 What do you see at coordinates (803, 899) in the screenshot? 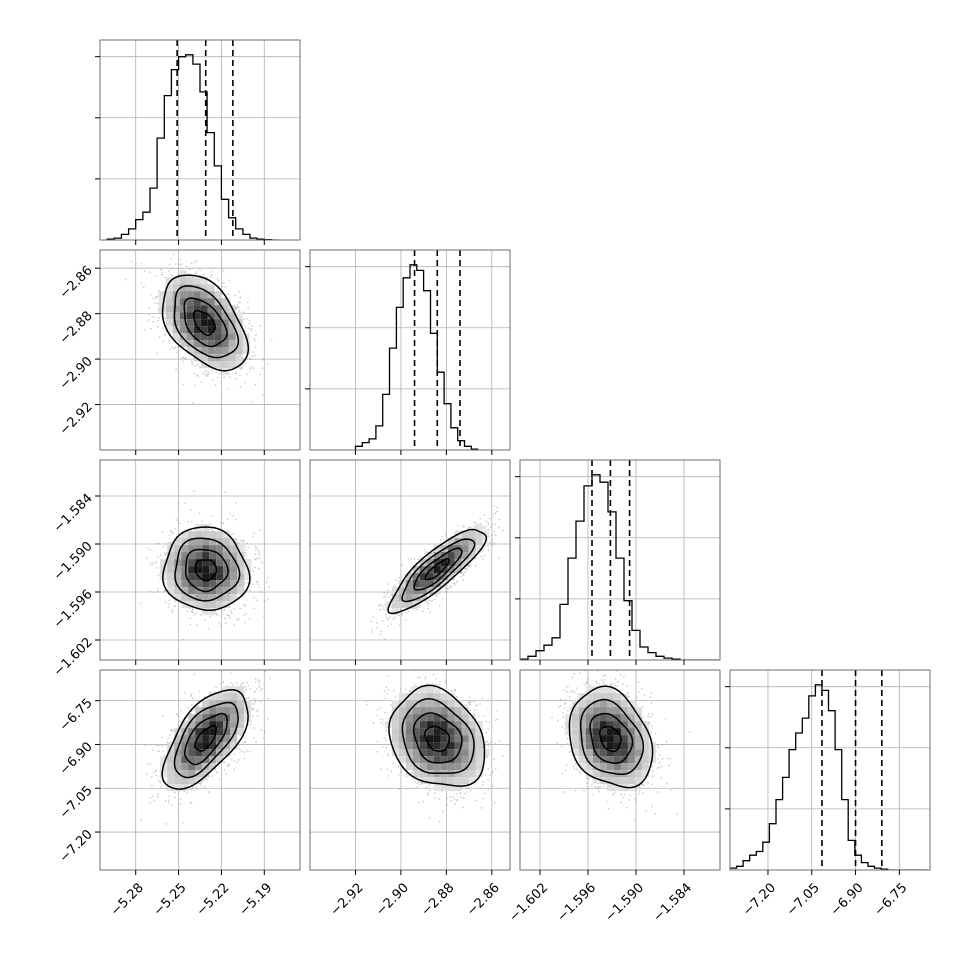
I see `x-tick-label-3-1: −7.05` at bounding box center [803, 899].